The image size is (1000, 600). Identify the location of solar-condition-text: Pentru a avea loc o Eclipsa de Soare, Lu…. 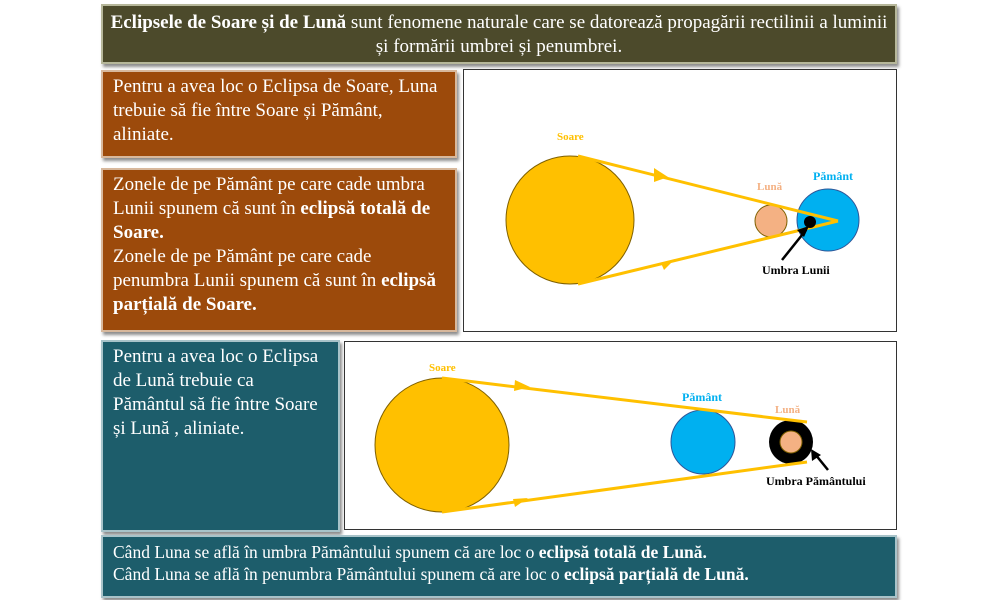
(275, 110).